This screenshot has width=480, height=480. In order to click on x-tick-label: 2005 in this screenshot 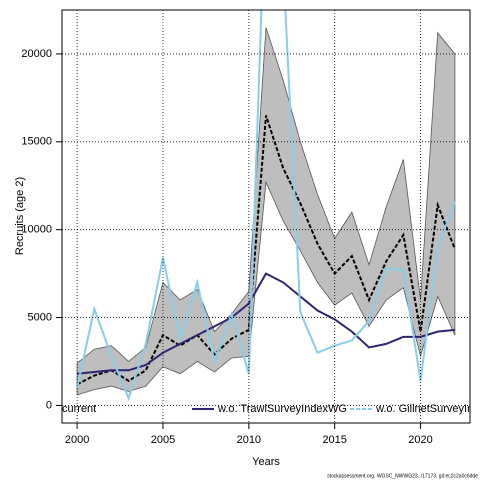, I will do `click(163, 440)`.